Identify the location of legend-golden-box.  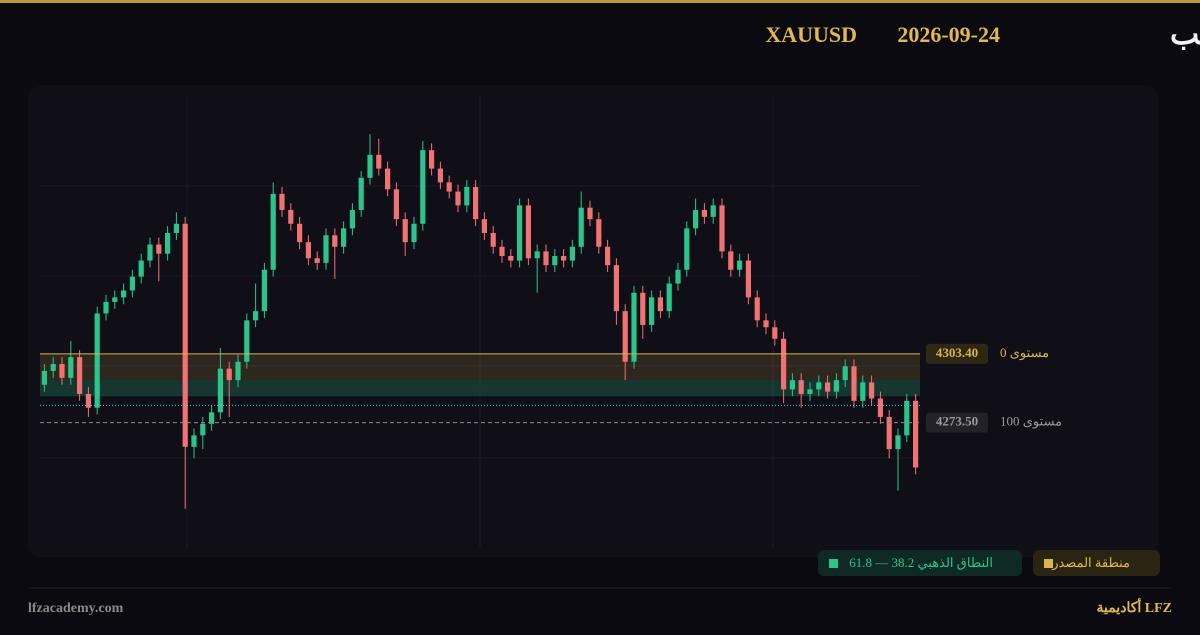
(920, 563).